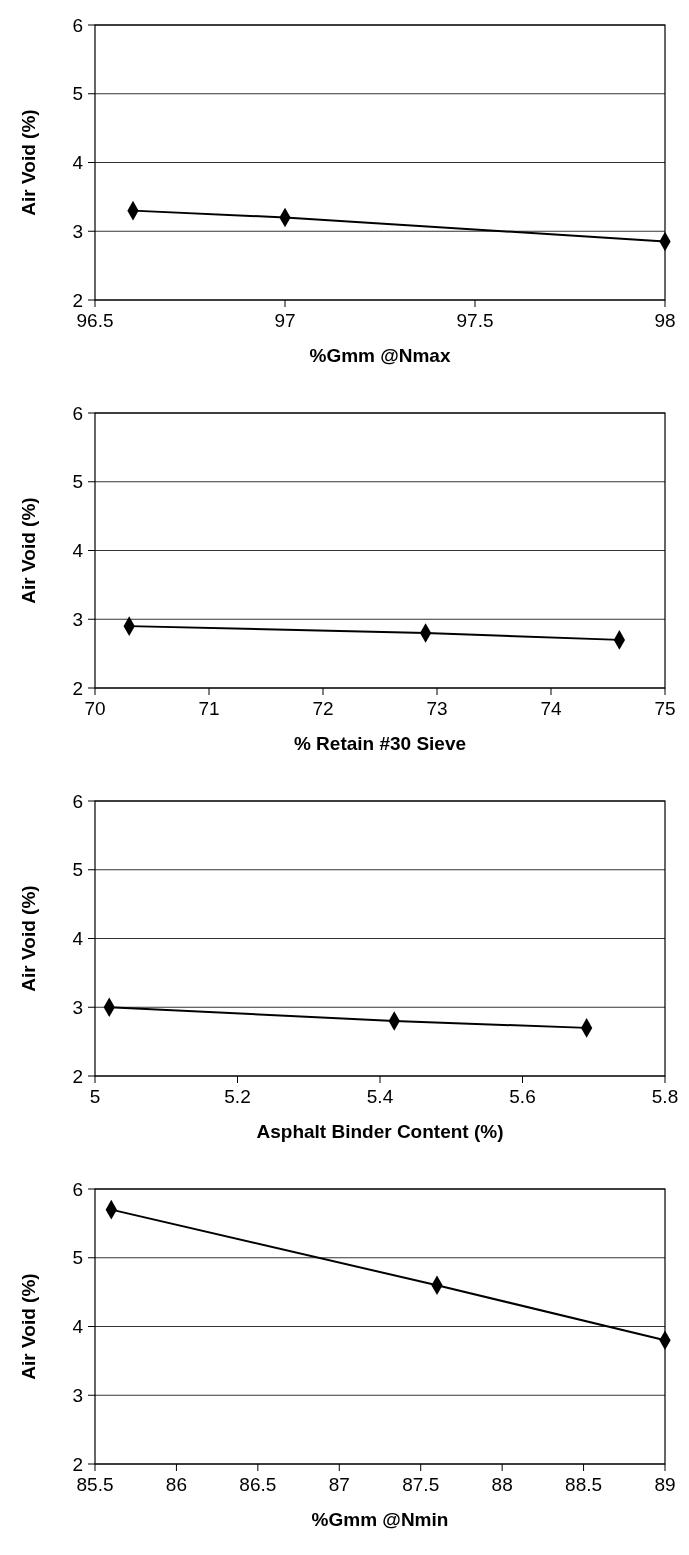 This screenshot has width=689, height=1555. I want to click on x-tick-label: 75, so click(665, 708).